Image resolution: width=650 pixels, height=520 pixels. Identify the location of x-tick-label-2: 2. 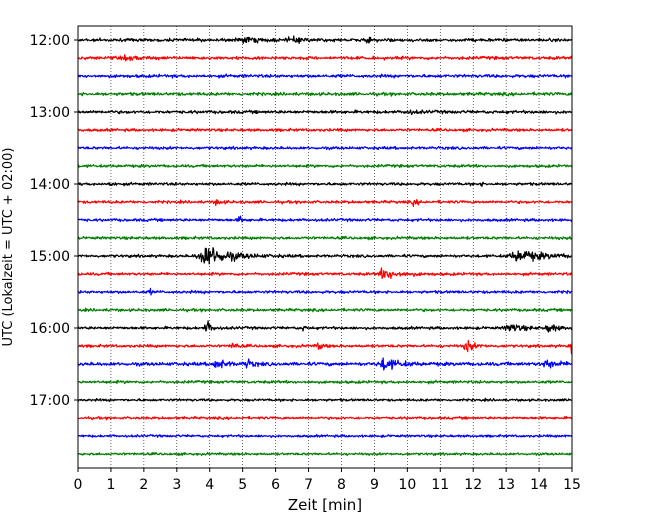
(143, 485).